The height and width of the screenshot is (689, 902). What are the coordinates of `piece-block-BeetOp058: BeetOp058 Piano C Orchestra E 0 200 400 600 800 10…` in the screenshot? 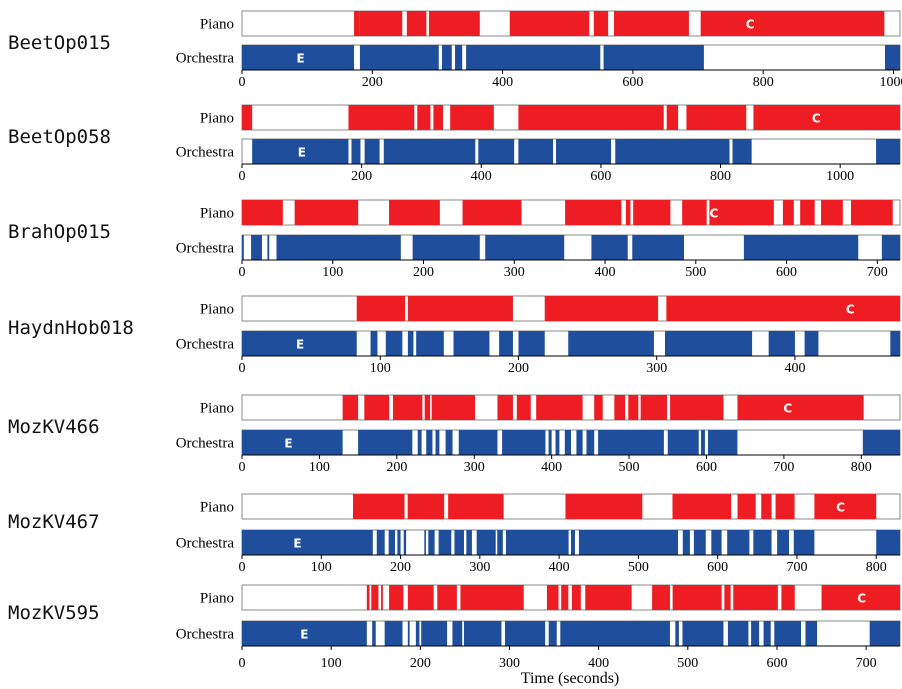 It's located at (454, 144).